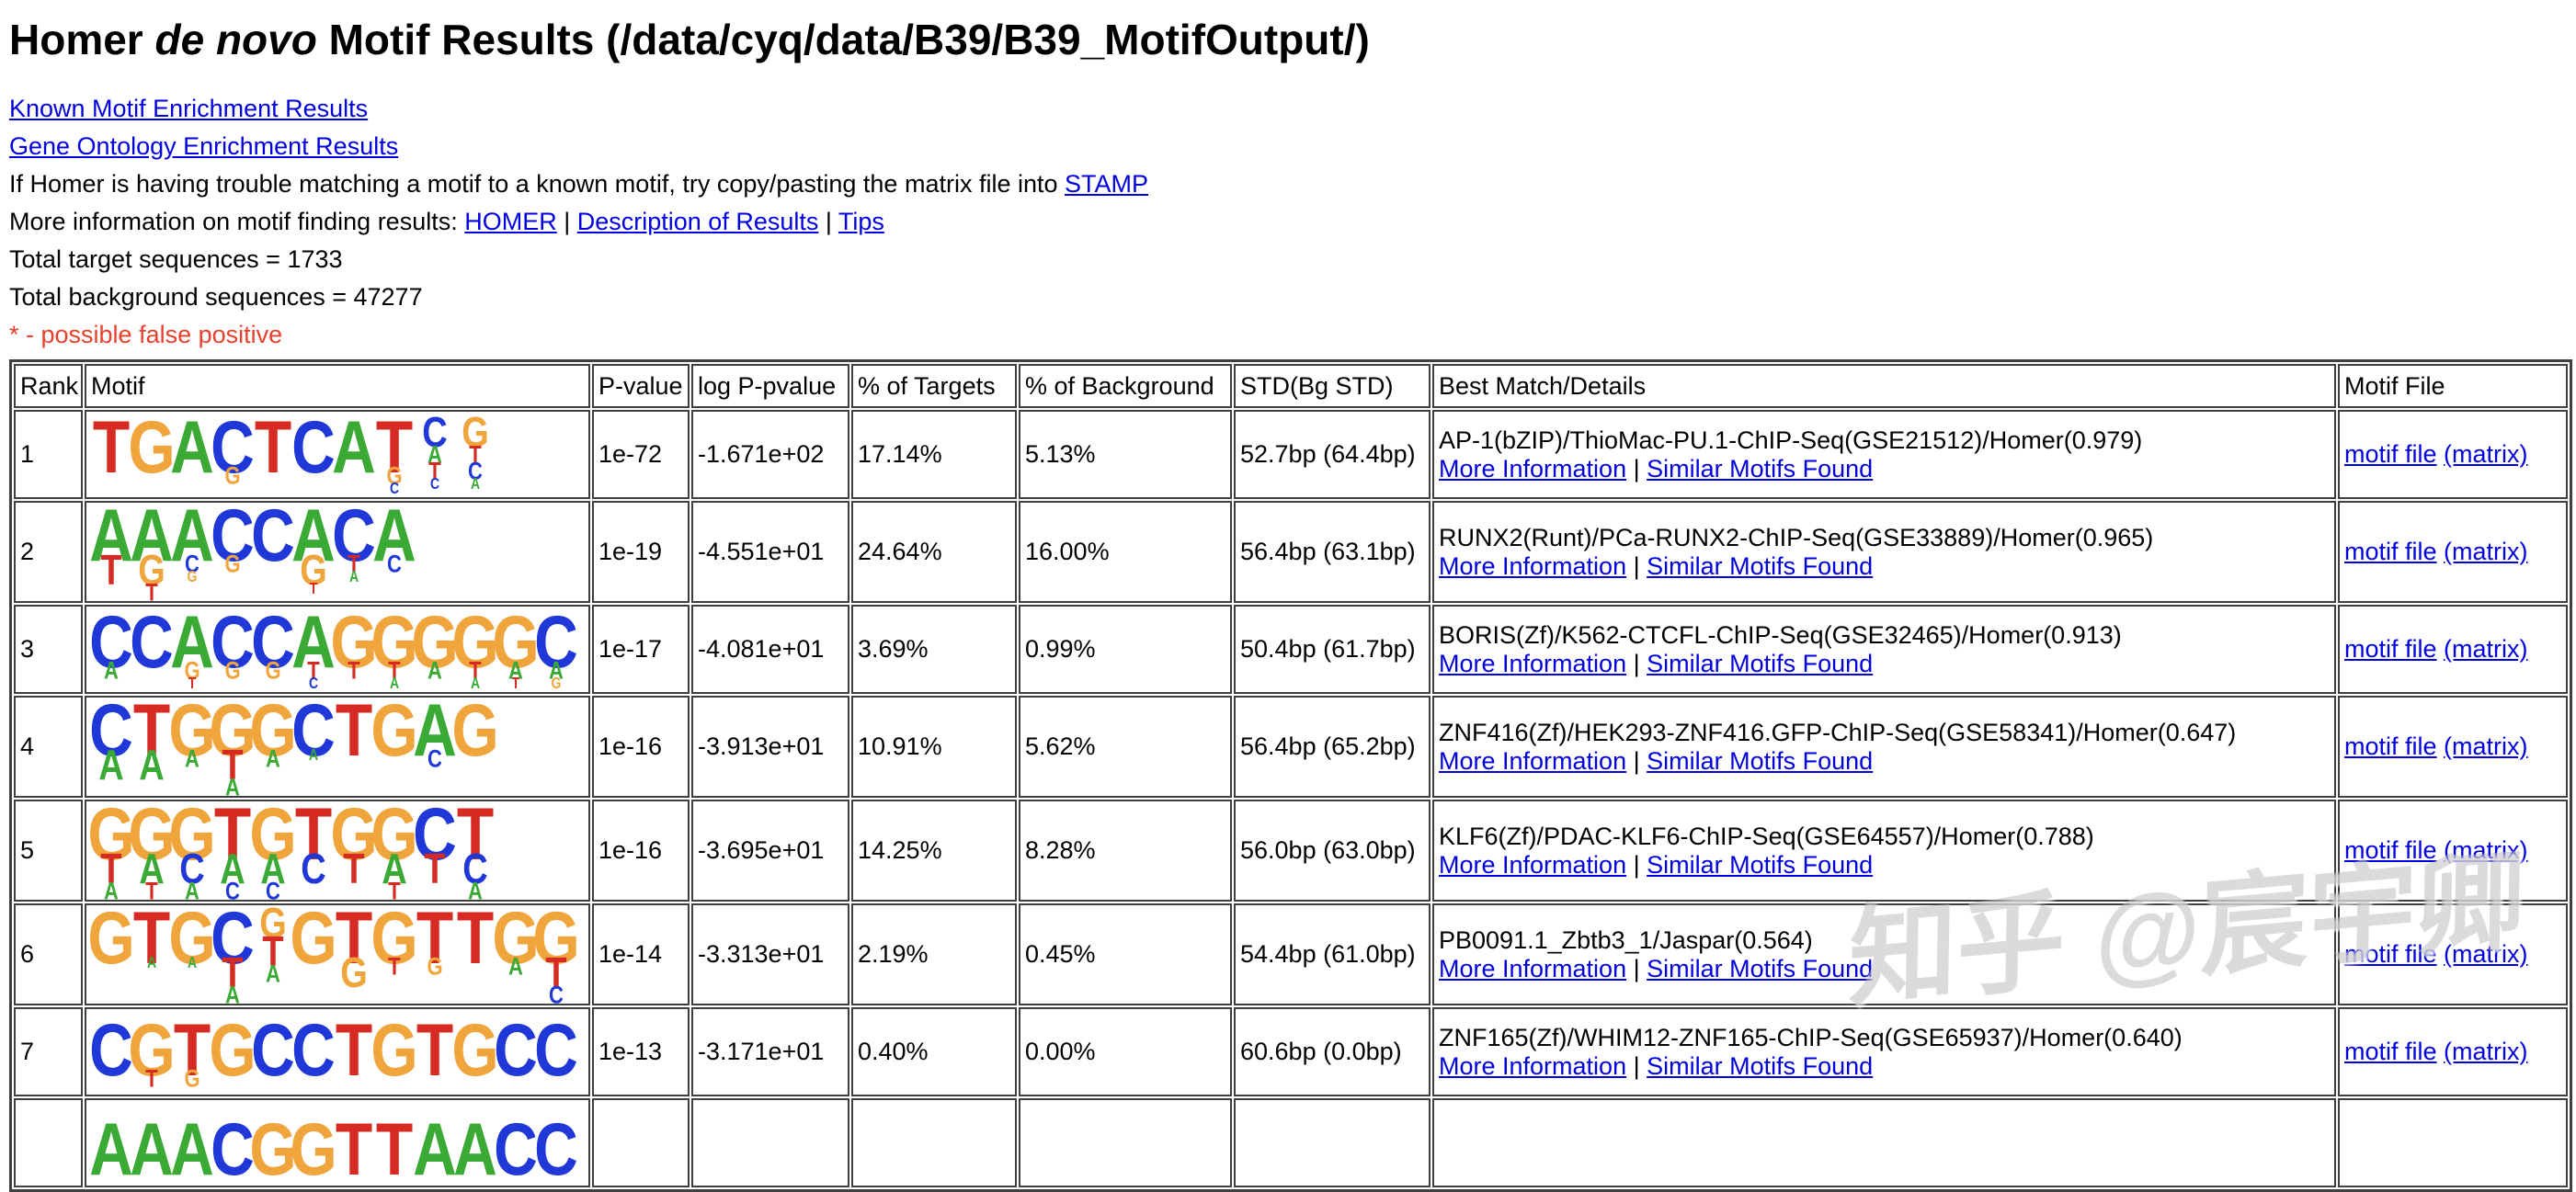 The width and height of the screenshot is (2576, 1192). Describe the element at coordinates (510, 222) in the screenshot. I see `homer-link: HOMER` at that location.